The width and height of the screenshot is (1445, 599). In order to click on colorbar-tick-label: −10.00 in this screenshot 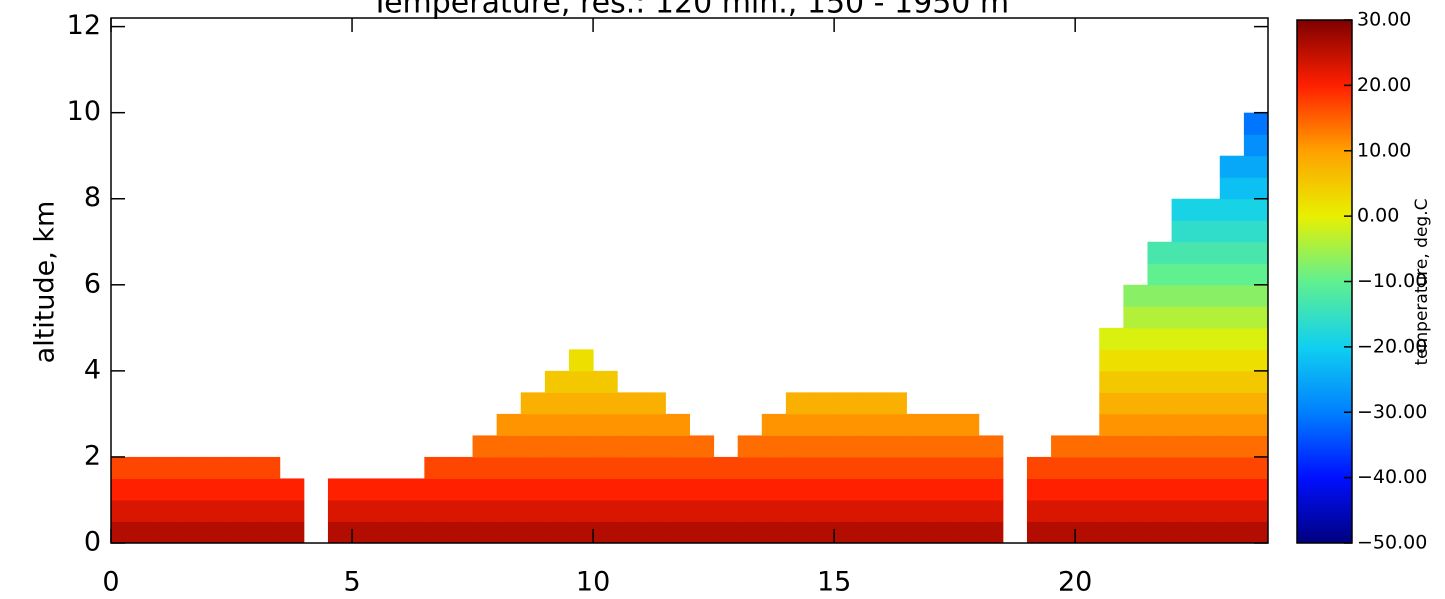, I will do `click(1392, 281)`.